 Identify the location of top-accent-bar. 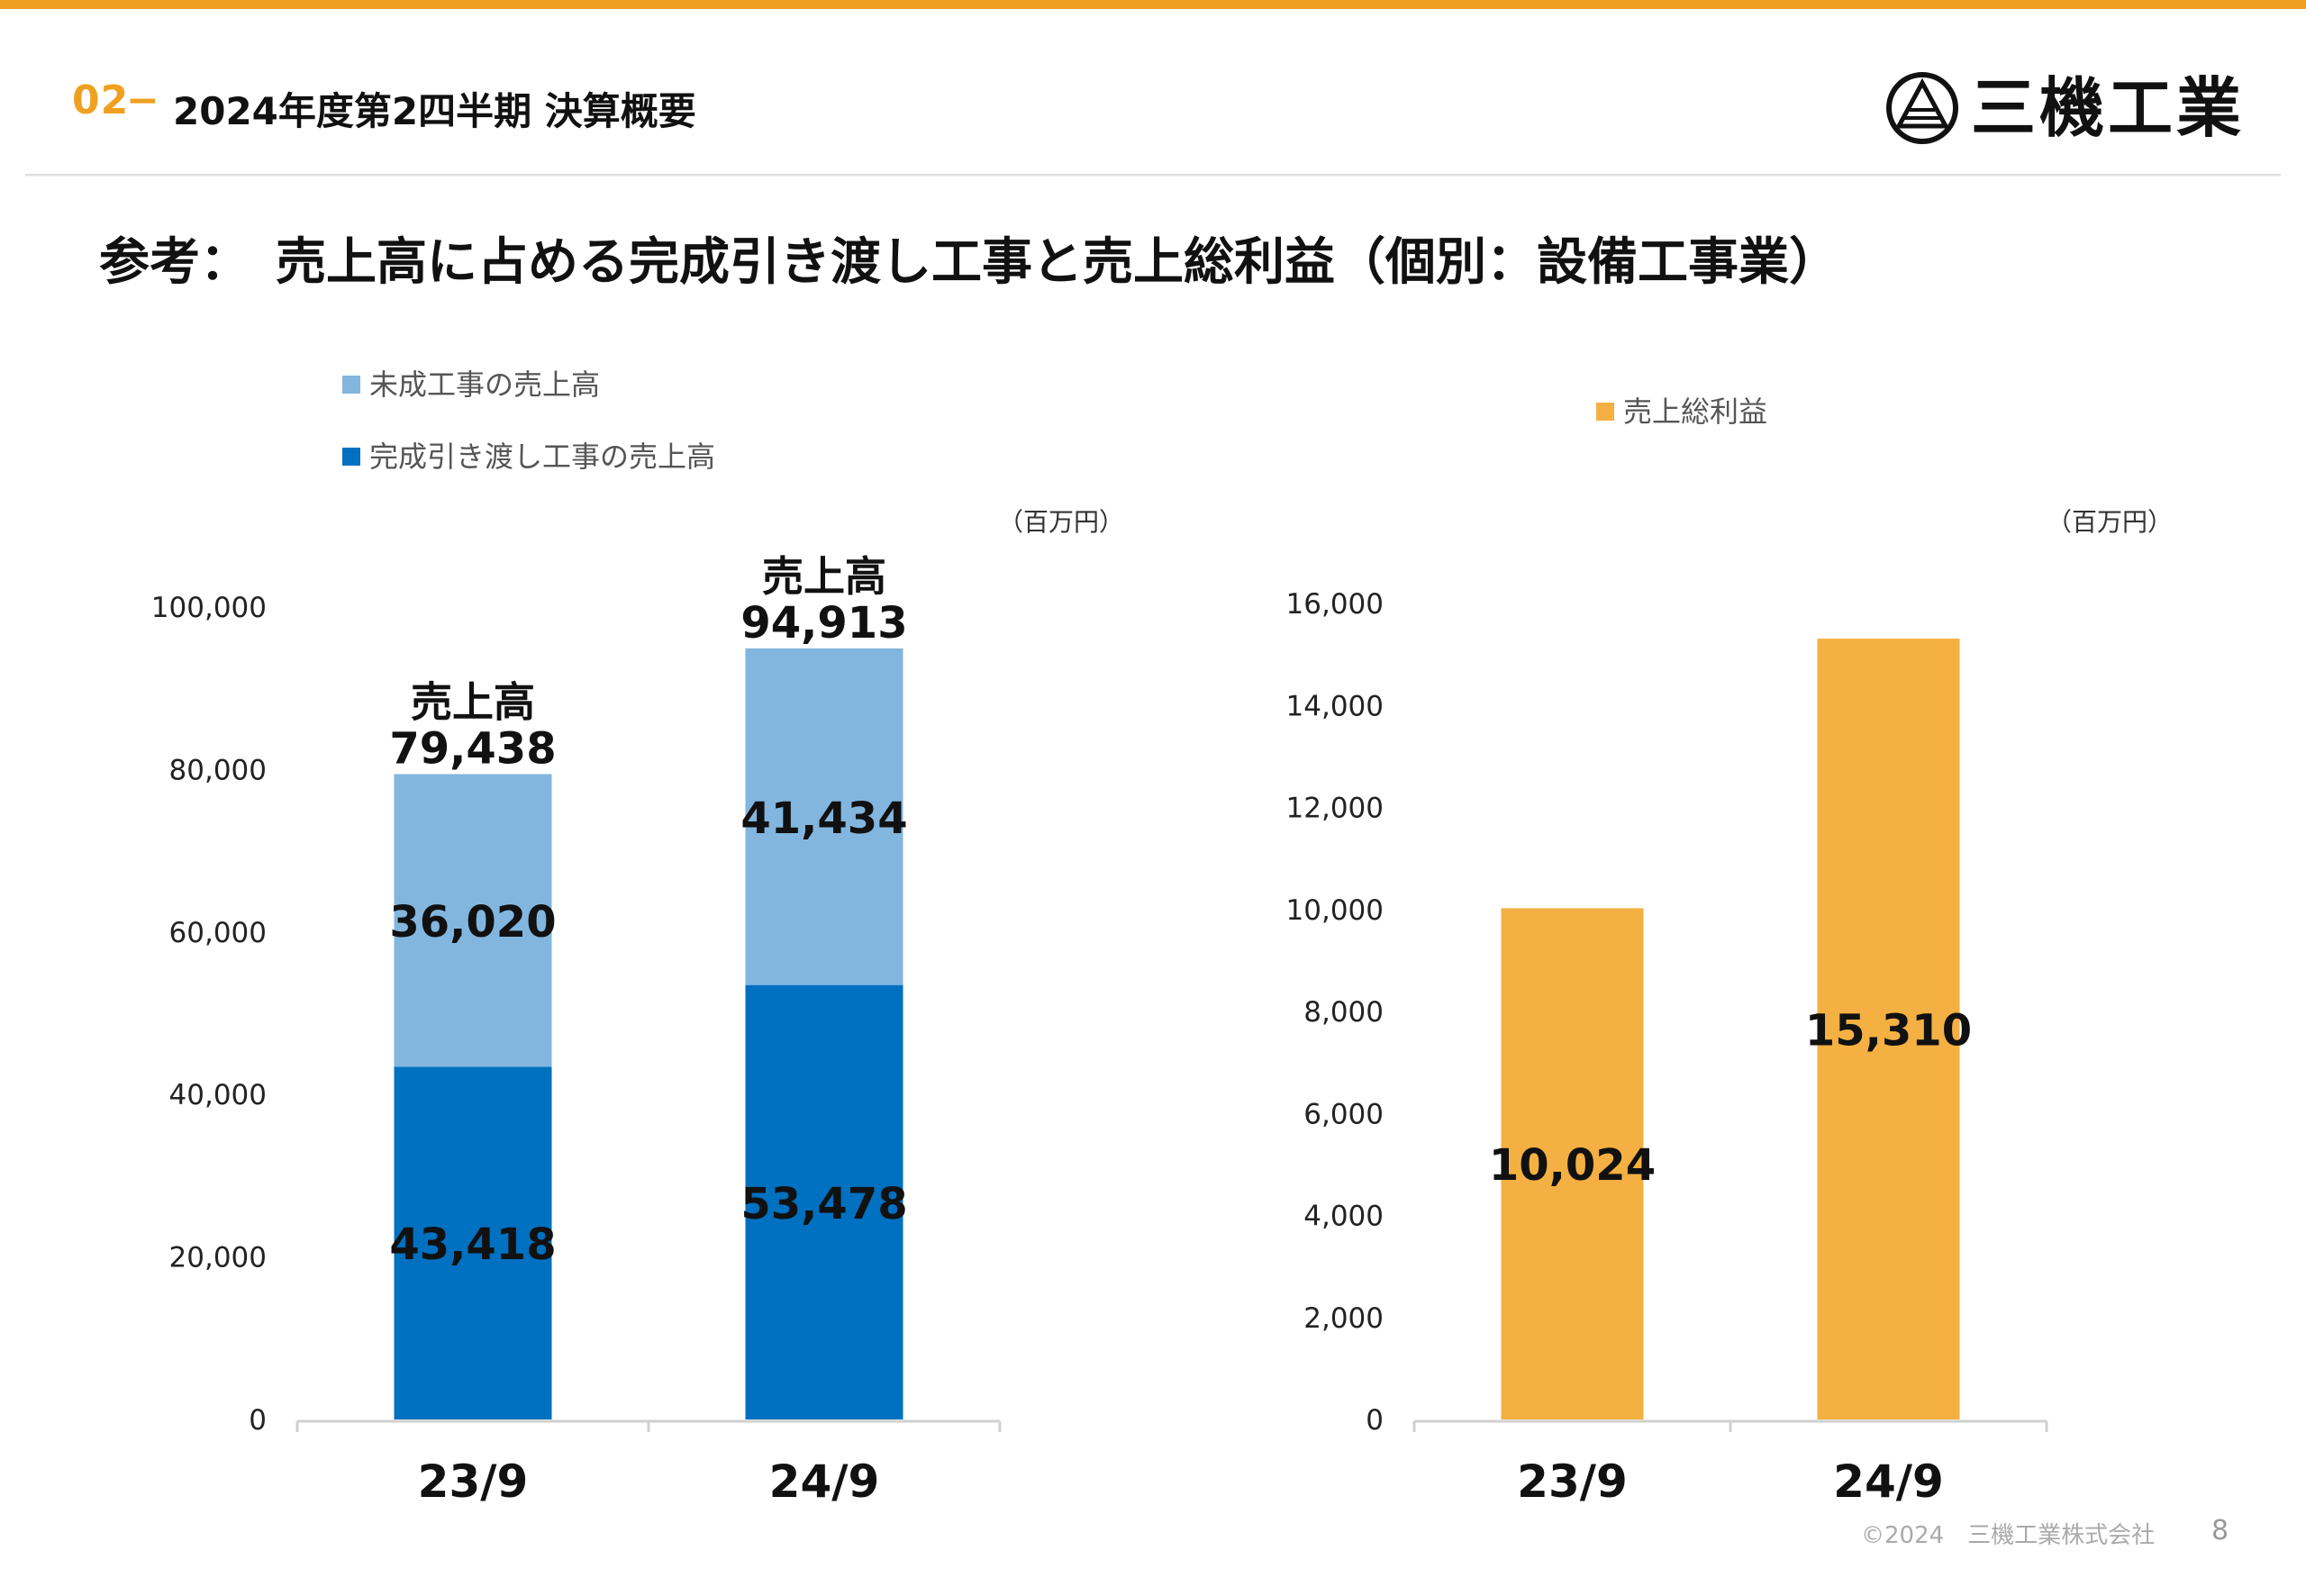
(1153, 4).